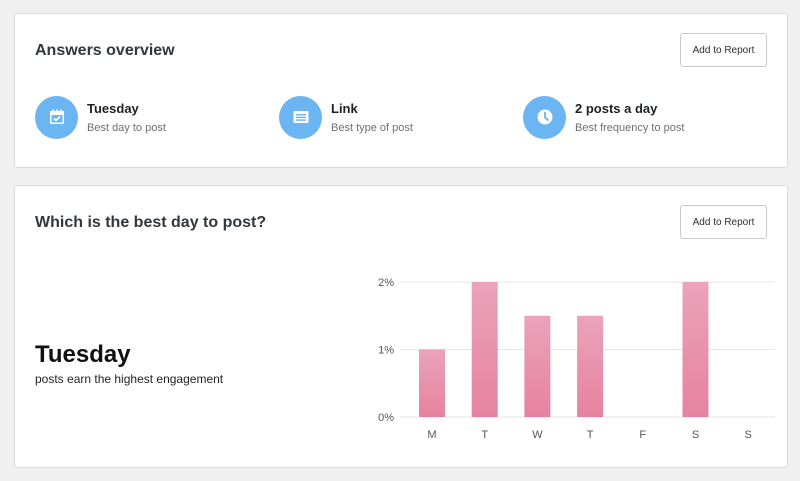  What do you see at coordinates (386, 351) in the screenshot?
I see `y-tick-label: 1%` at bounding box center [386, 351].